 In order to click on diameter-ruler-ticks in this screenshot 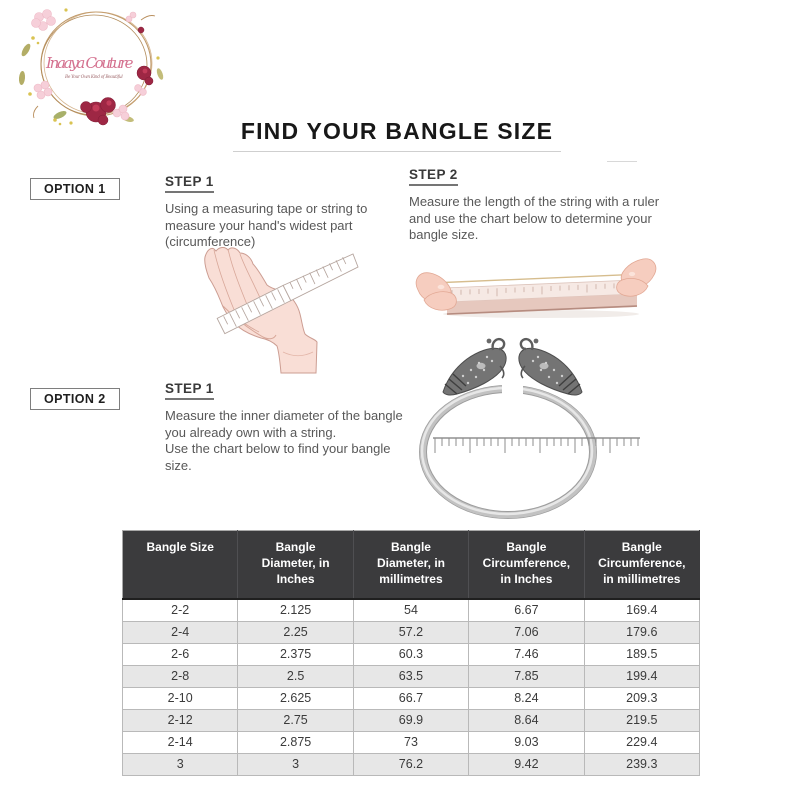, I will do `click(536, 445)`.